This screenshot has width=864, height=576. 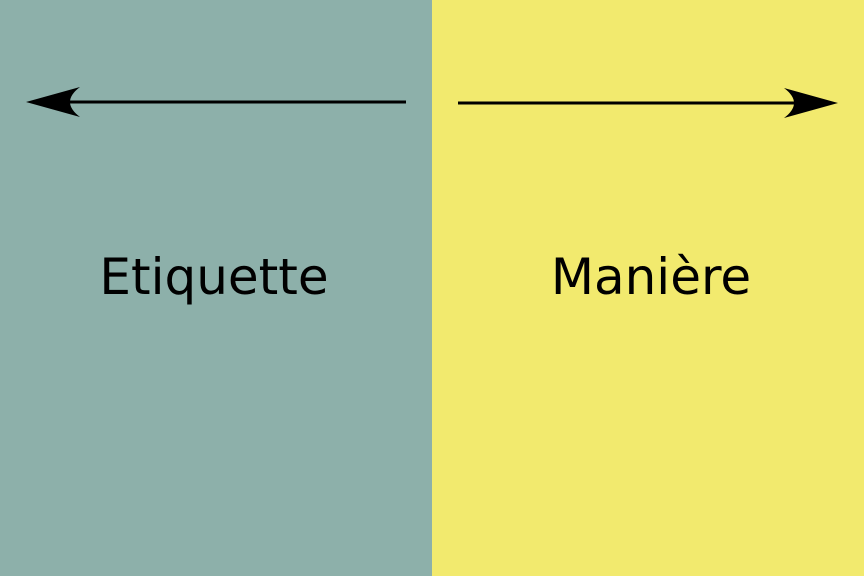 What do you see at coordinates (651, 277) in the screenshot?
I see `maniere-label: Manière` at bounding box center [651, 277].